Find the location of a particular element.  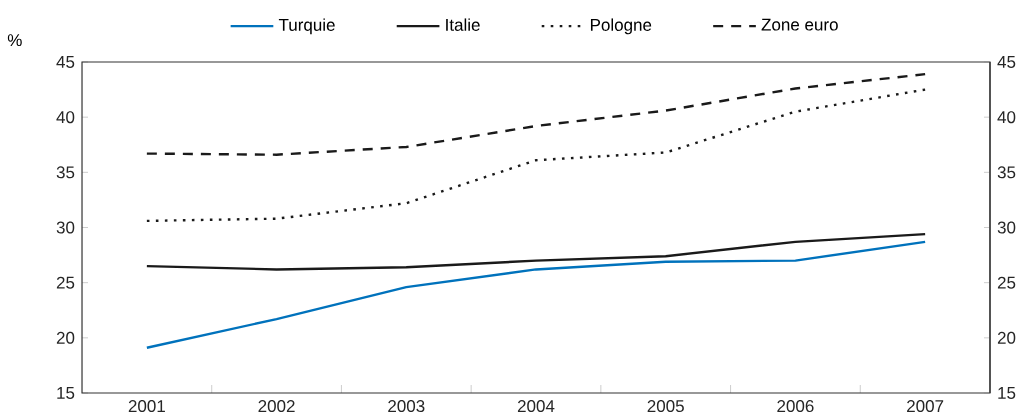

y-tick-label: 45 is located at coordinates (65, 62).